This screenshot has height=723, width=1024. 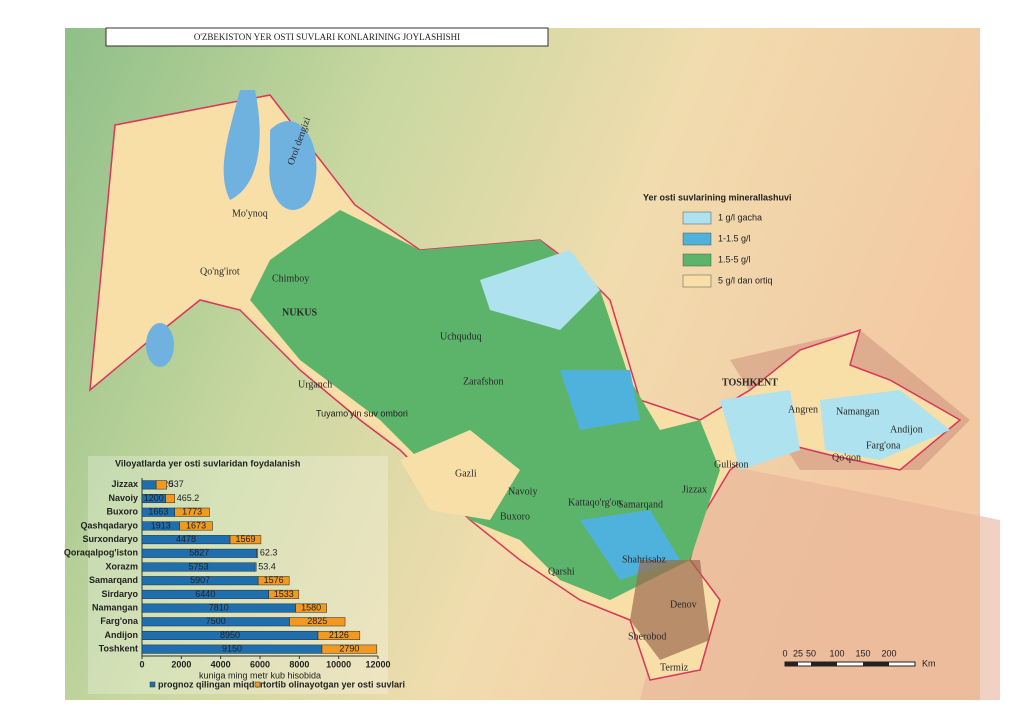 What do you see at coordinates (299, 312) in the screenshot?
I see `place-label: NUKUS` at bounding box center [299, 312].